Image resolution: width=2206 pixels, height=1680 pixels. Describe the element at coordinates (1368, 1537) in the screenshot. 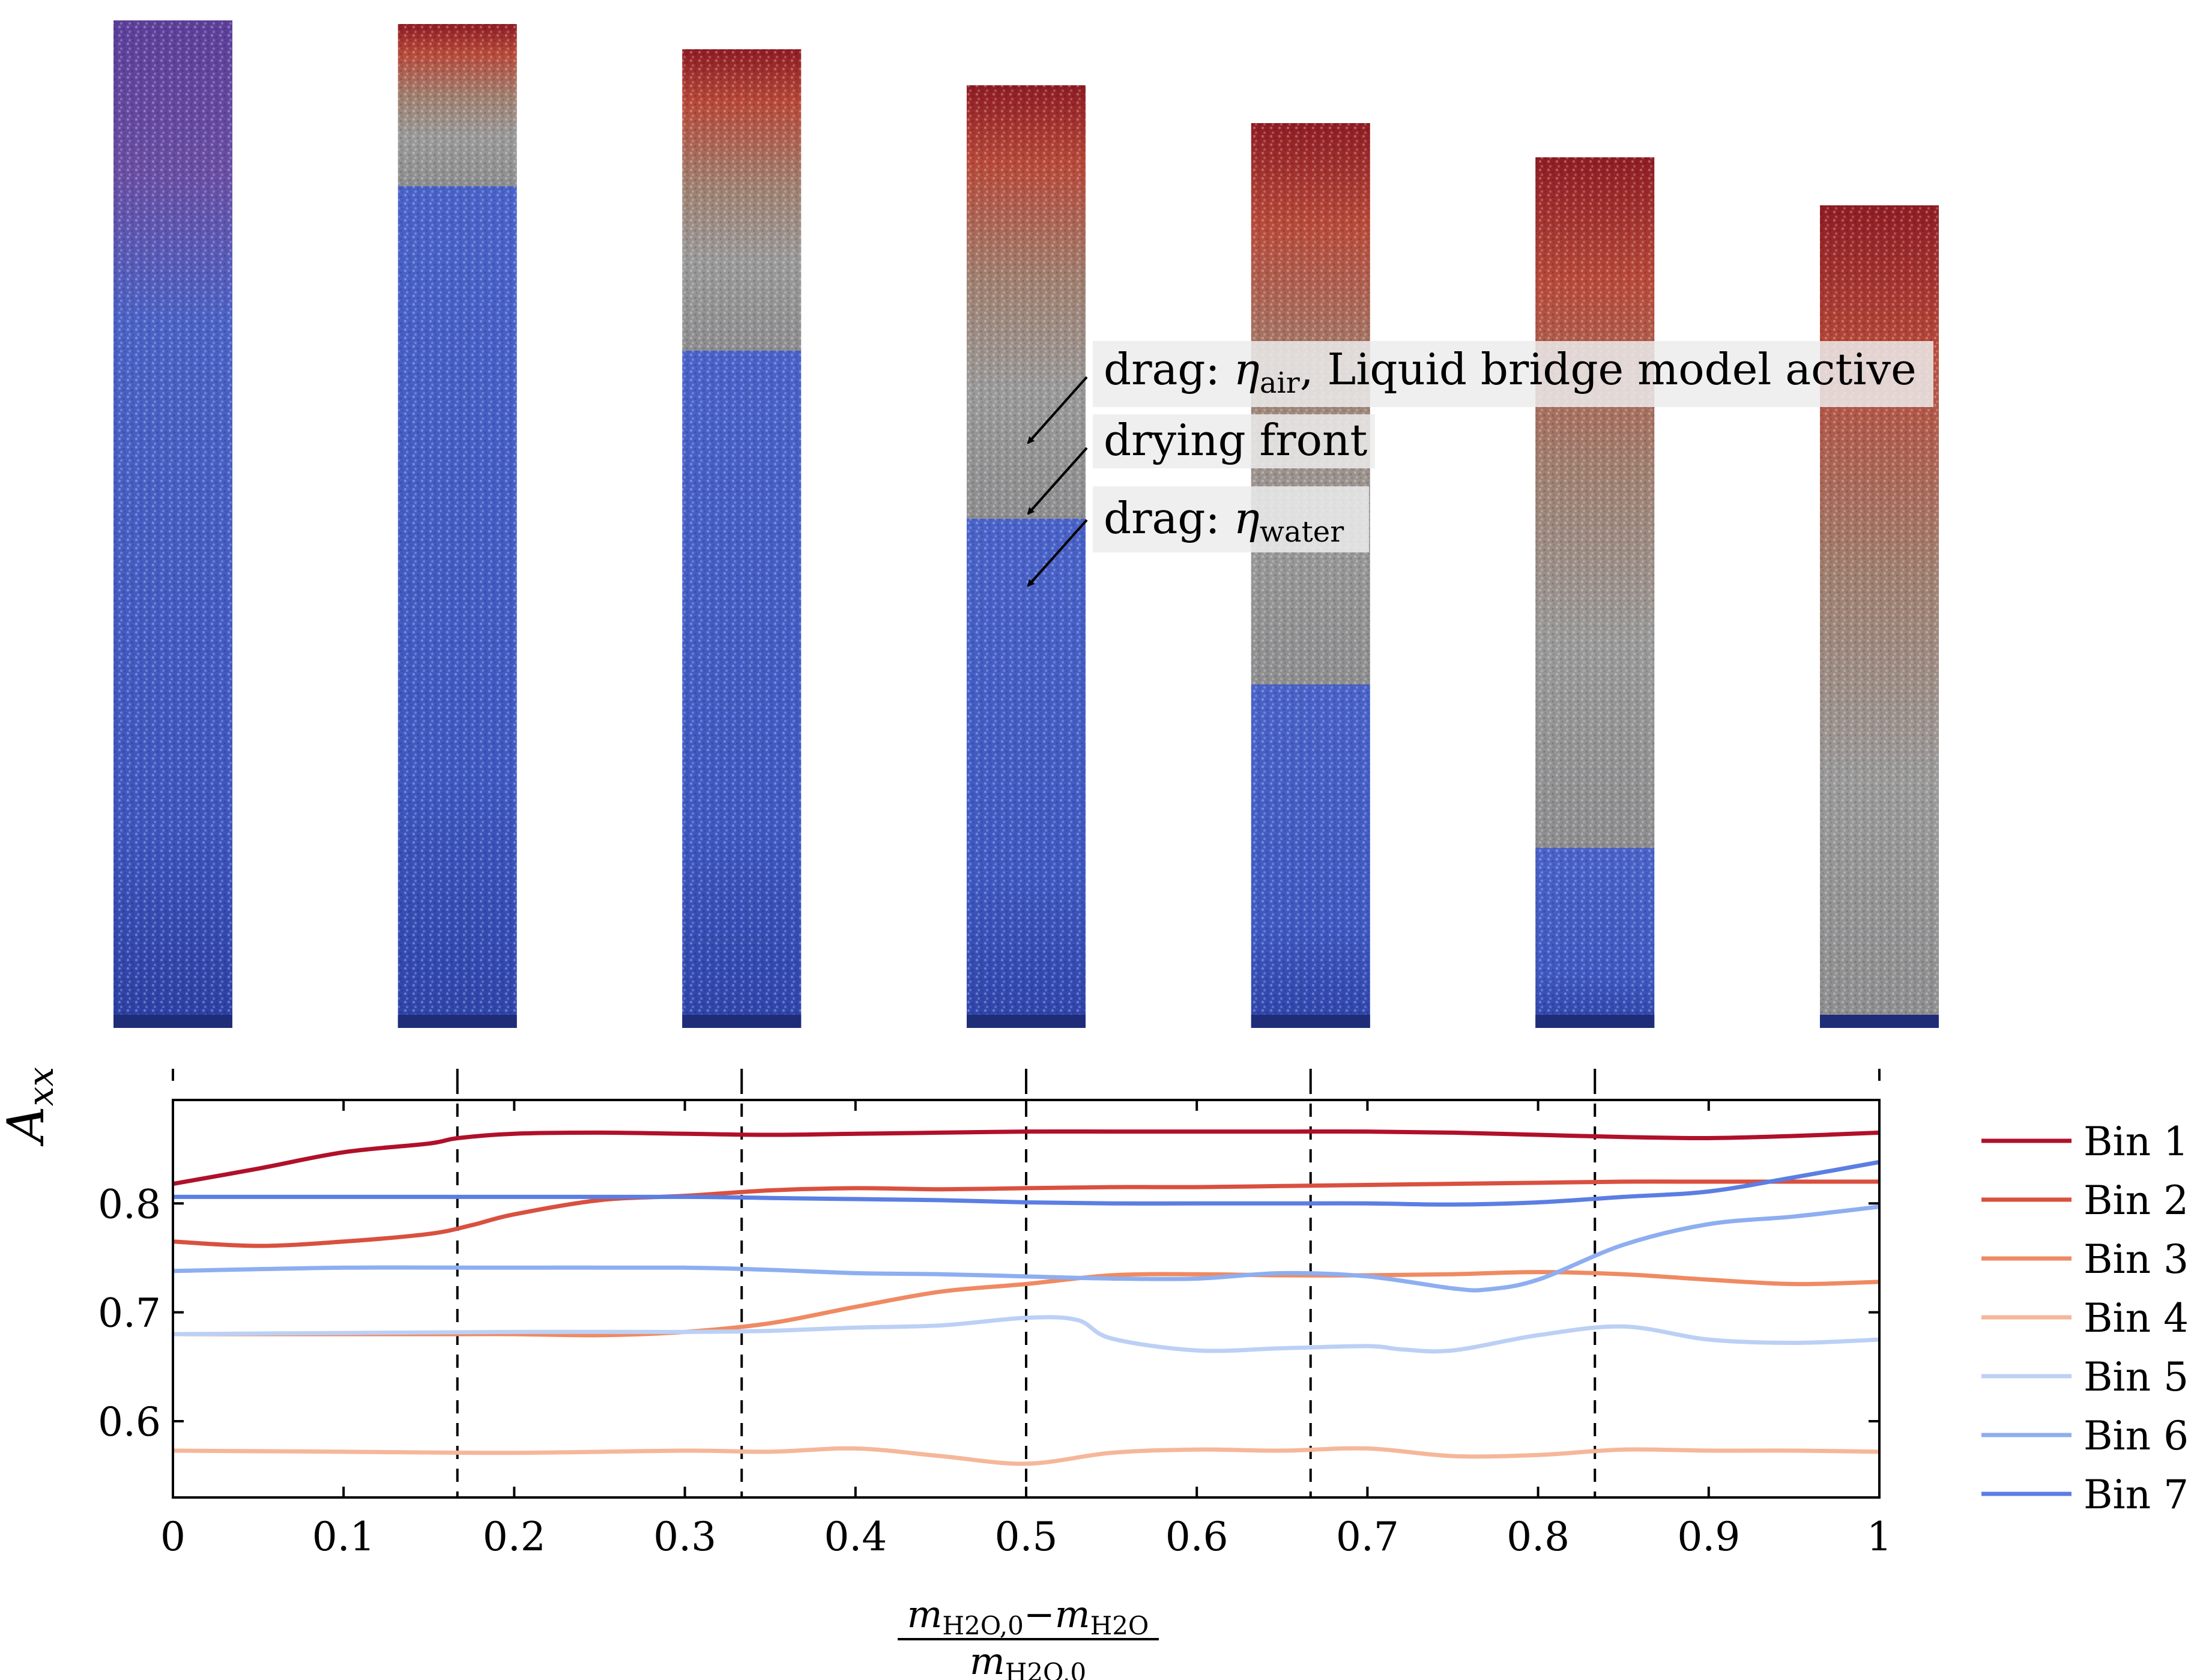

I see `x-tick-label: 0.7` at that location.